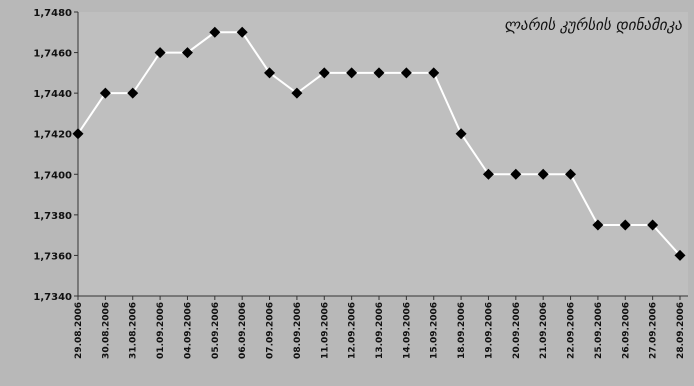 The height and width of the screenshot is (386, 694). Describe the element at coordinates (271, 330) in the screenshot. I see `x-tick-label: 07.09.2006` at that location.